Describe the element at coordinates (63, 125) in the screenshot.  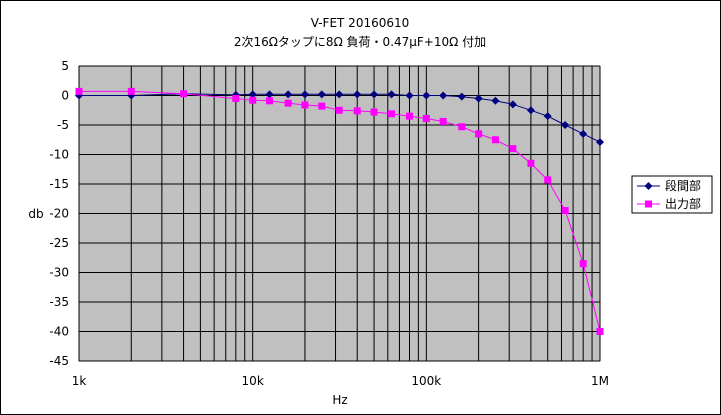
I see `y-tick-label: -5` at that location.